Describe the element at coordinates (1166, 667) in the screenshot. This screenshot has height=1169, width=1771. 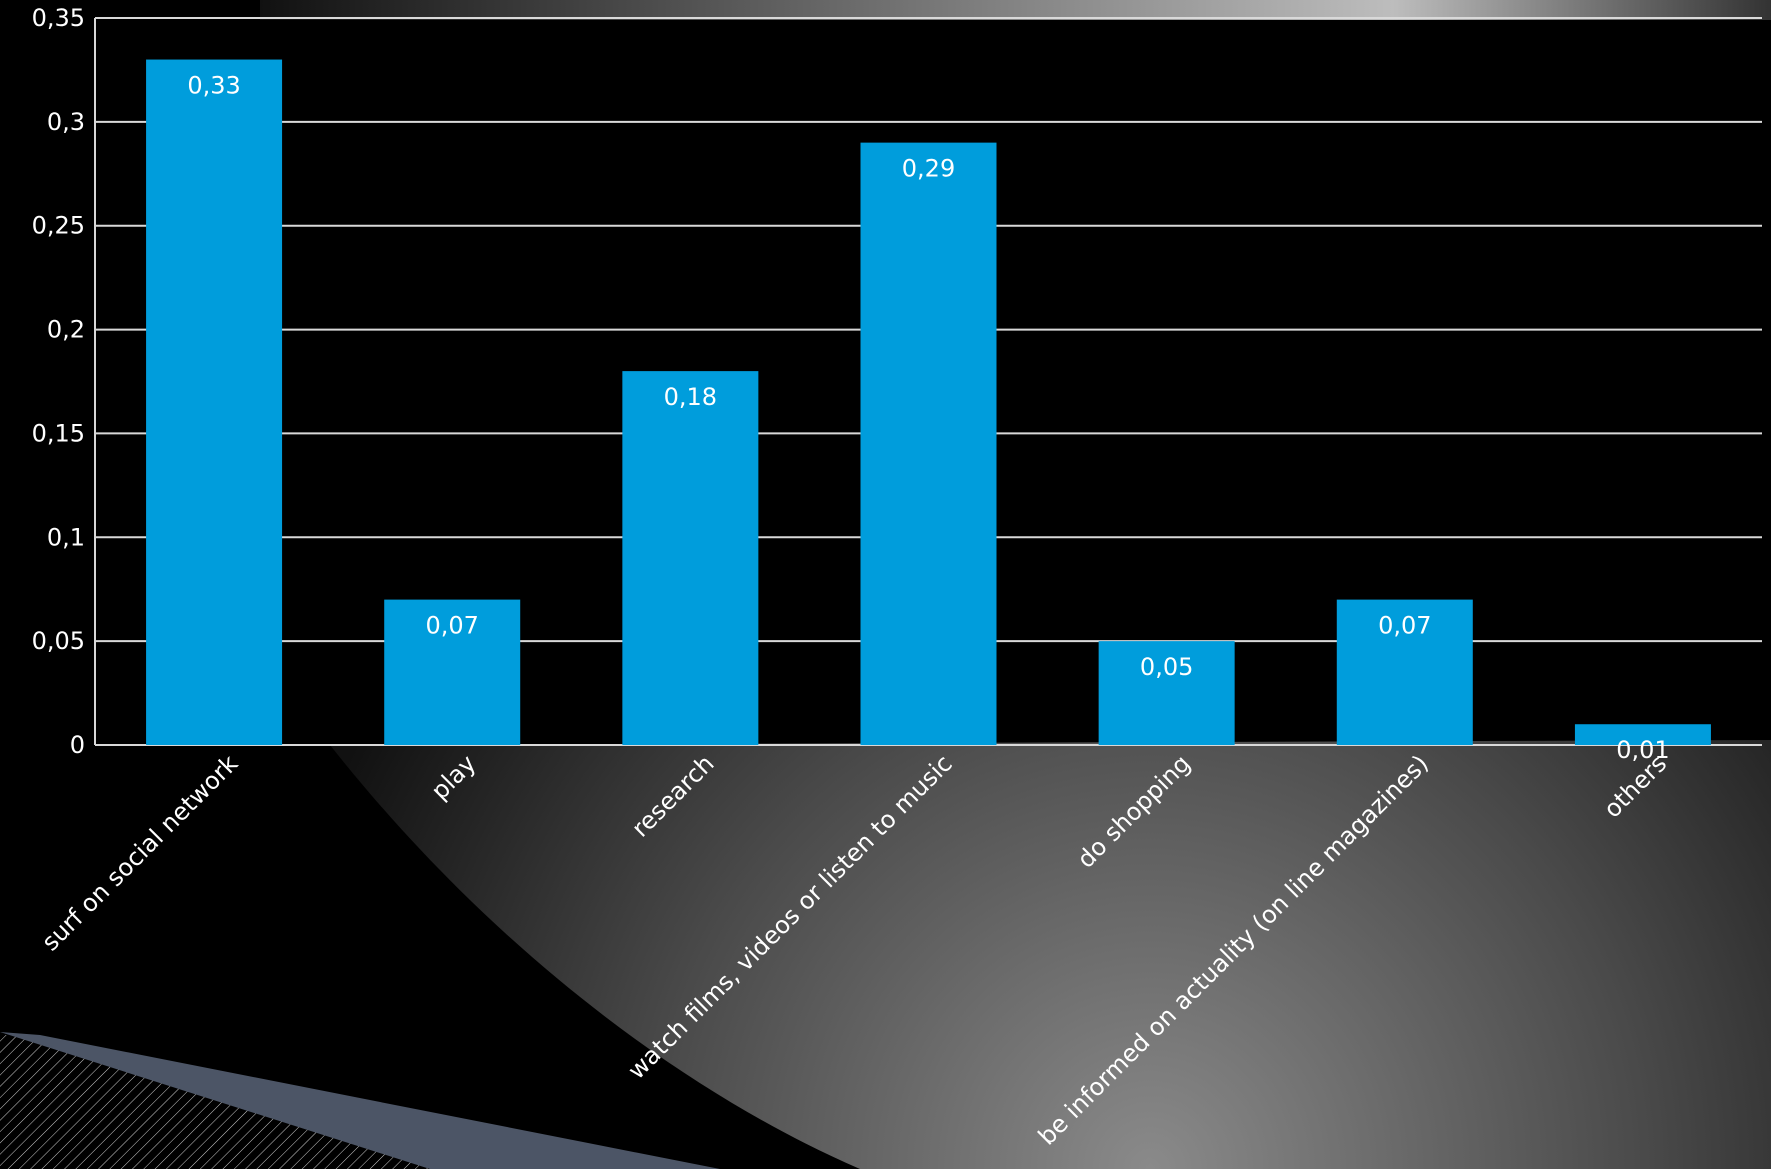
I see `data-label: 0,05` at that location.